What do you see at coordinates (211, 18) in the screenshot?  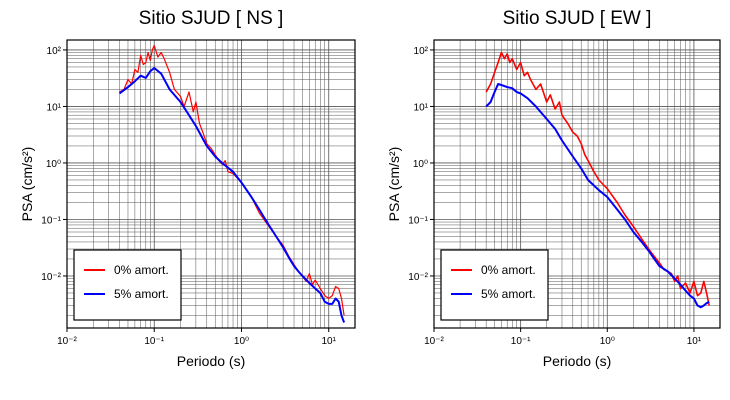 I see `chart-title: Sitio SJUD [ NS ]` at bounding box center [211, 18].